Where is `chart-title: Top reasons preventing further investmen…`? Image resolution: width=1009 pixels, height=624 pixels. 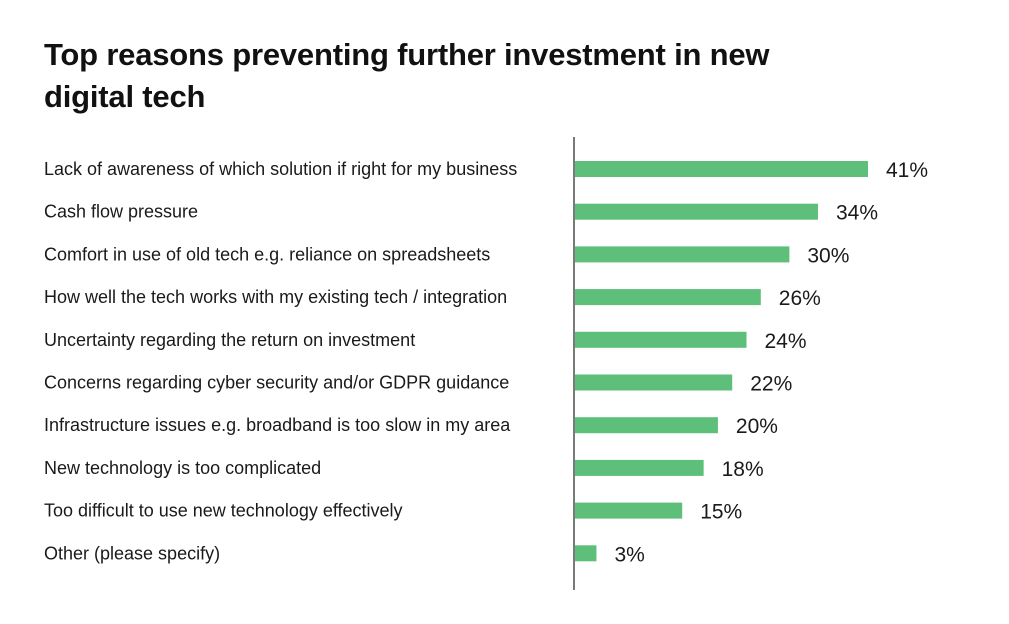 chart-title: Top reasons preventing further investmen… is located at coordinates (407, 75).